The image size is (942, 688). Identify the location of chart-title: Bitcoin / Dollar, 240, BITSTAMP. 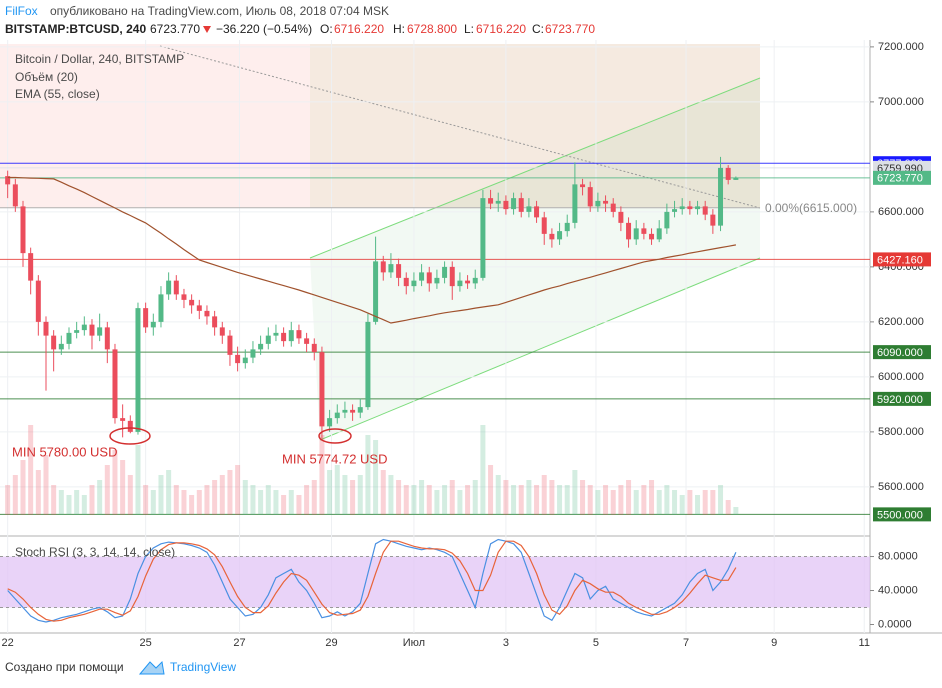
(99, 59).